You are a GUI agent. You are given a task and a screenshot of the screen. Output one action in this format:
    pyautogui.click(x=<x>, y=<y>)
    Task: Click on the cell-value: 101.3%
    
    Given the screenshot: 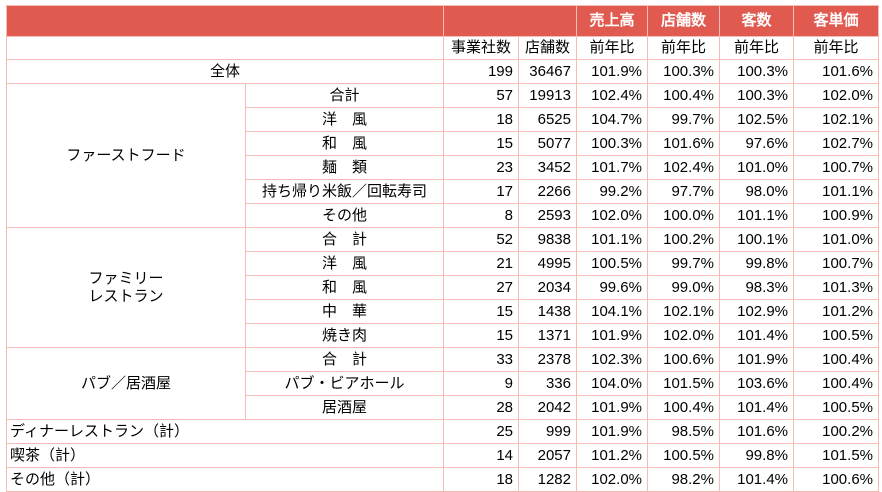 What is the action you would take?
    pyautogui.click(x=836, y=287)
    